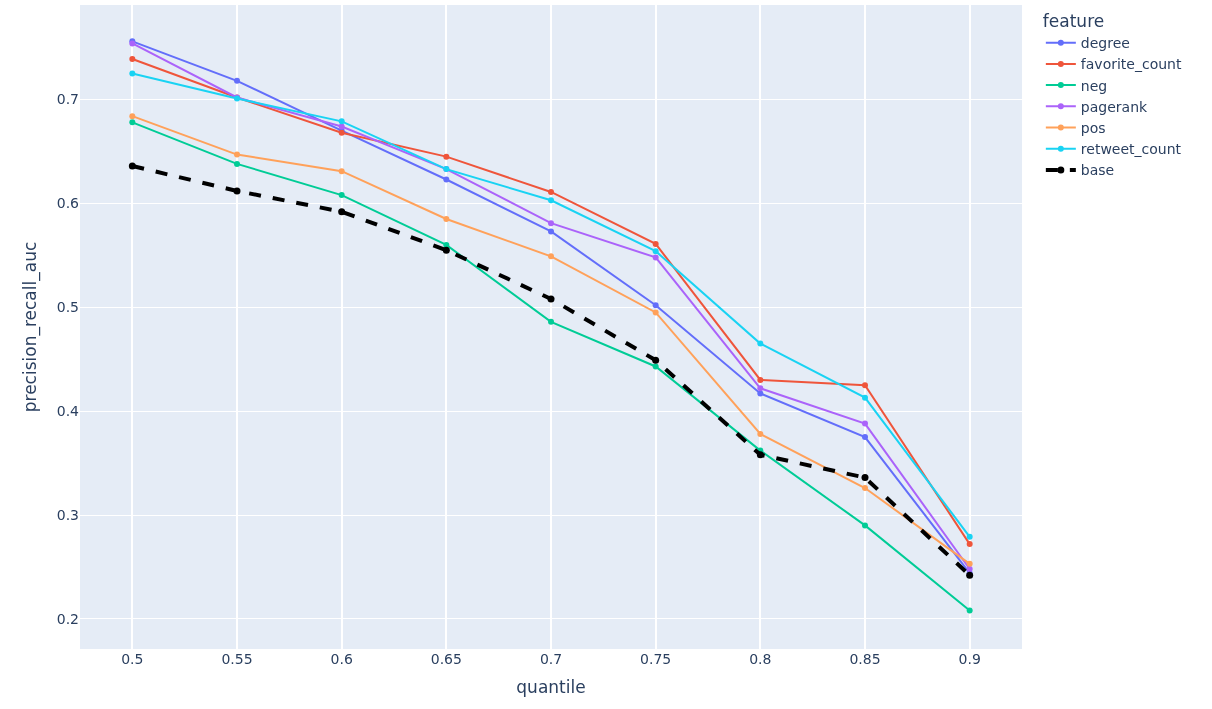  What do you see at coordinates (67, 307) in the screenshot?
I see `y-tick-label: 0.5` at bounding box center [67, 307].